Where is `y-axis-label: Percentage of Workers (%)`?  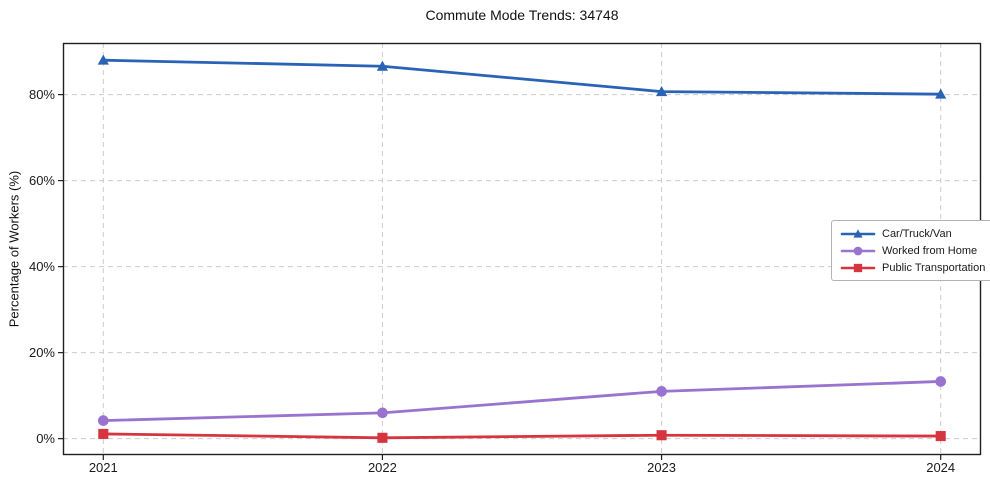
y-axis-label: Percentage of Workers (%) is located at coordinates (14, 249).